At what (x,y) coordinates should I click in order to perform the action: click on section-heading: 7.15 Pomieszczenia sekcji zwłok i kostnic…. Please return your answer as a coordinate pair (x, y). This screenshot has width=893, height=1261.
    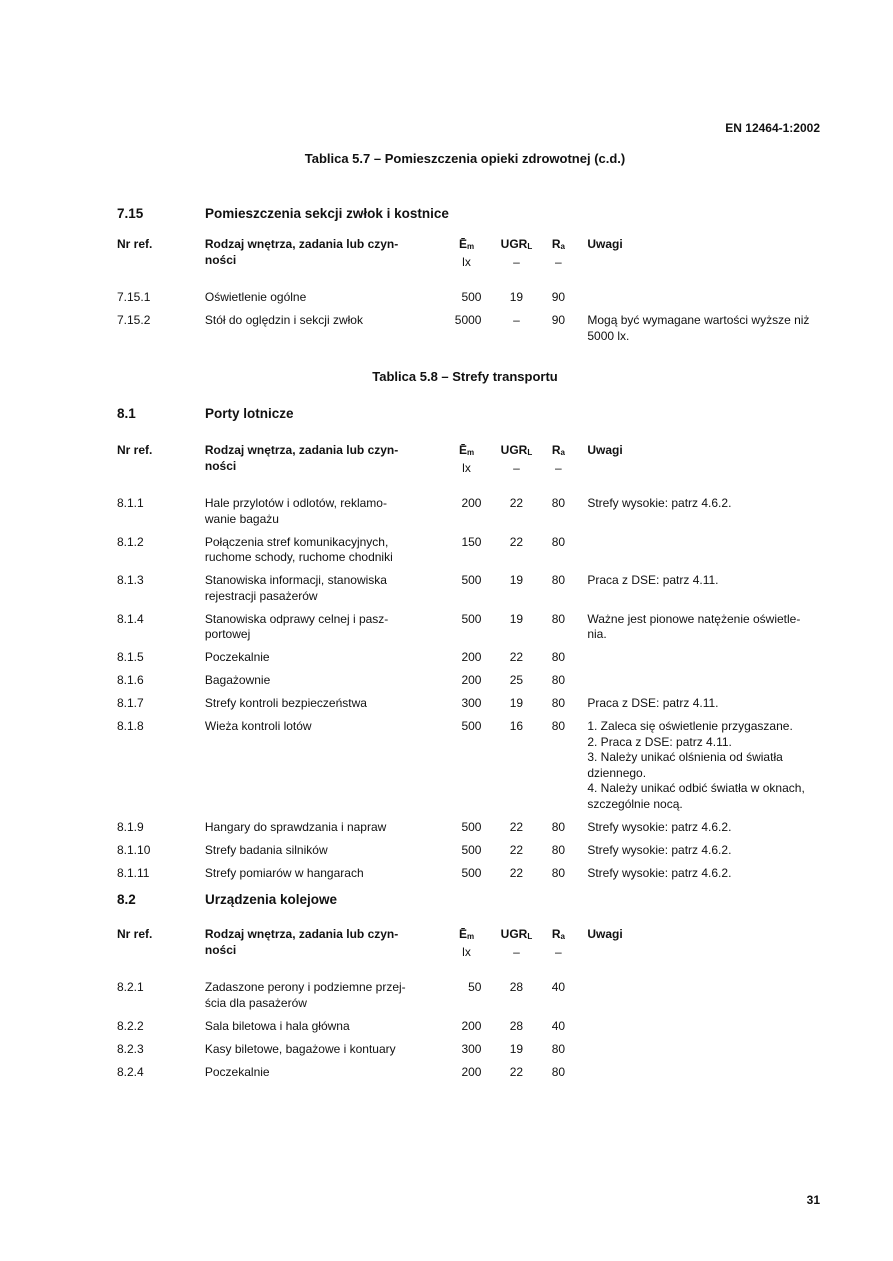
    Looking at the image, I should click on (283, 213).